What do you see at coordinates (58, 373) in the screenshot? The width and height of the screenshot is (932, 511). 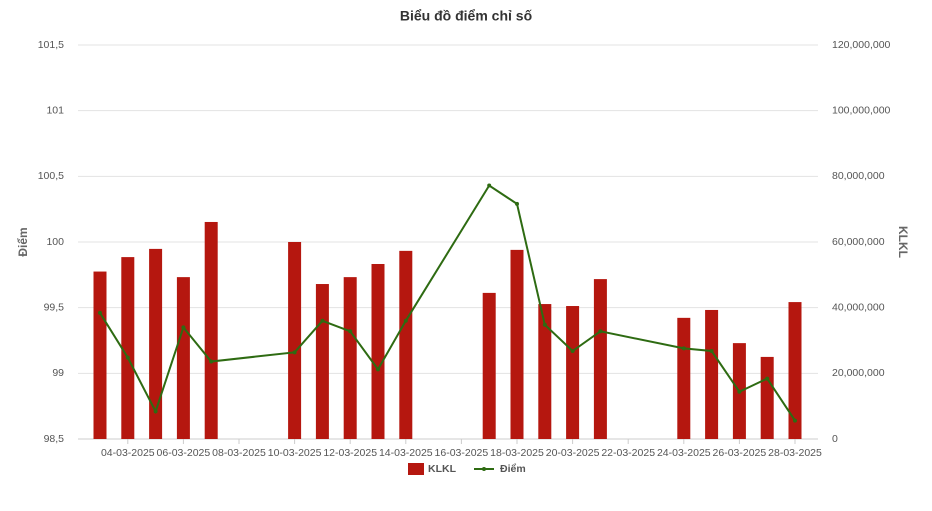 I see `y-tick-label: 99` at bounding box center [58, 373].